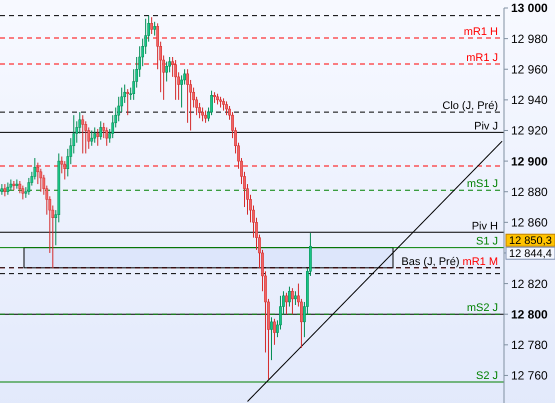  I want to click on ref-line-label: Clo (J, Pré), so click(470, 106).